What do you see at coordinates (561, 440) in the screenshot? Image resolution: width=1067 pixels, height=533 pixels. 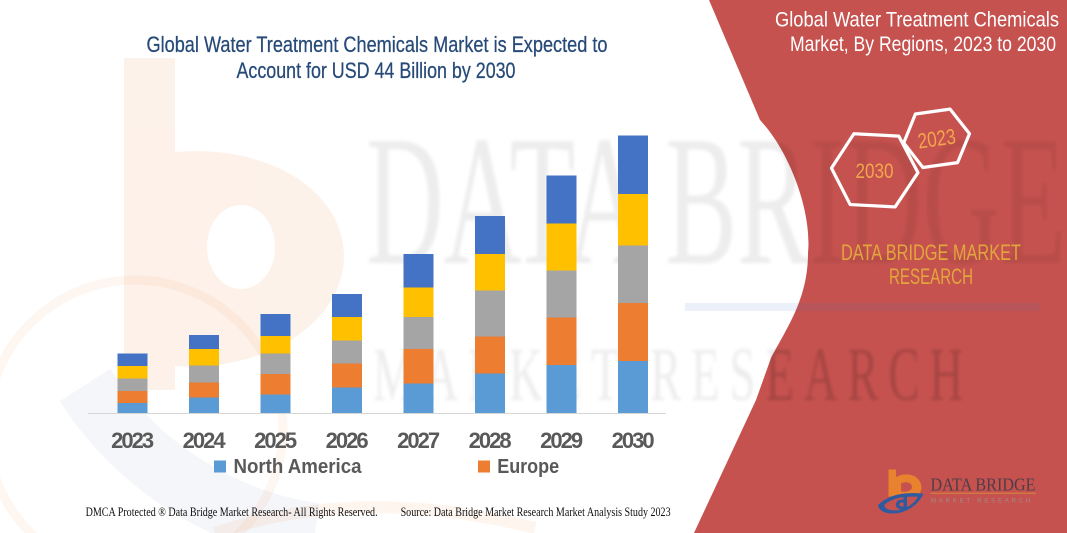 I see `svg-text: 2029` at bounding box center [561, 440].